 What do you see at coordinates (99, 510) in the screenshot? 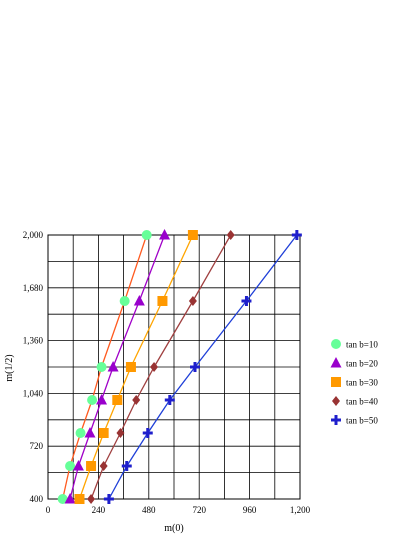
I see `x-tick-label: 240` at bounding box center [99, 510].